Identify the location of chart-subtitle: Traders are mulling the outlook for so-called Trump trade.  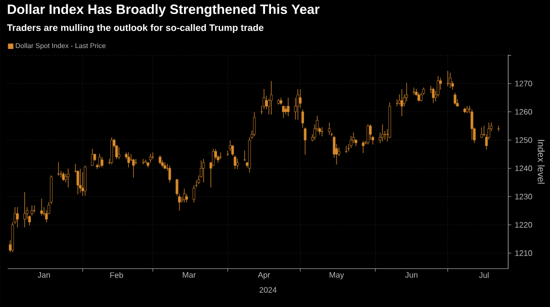
(135, 28).